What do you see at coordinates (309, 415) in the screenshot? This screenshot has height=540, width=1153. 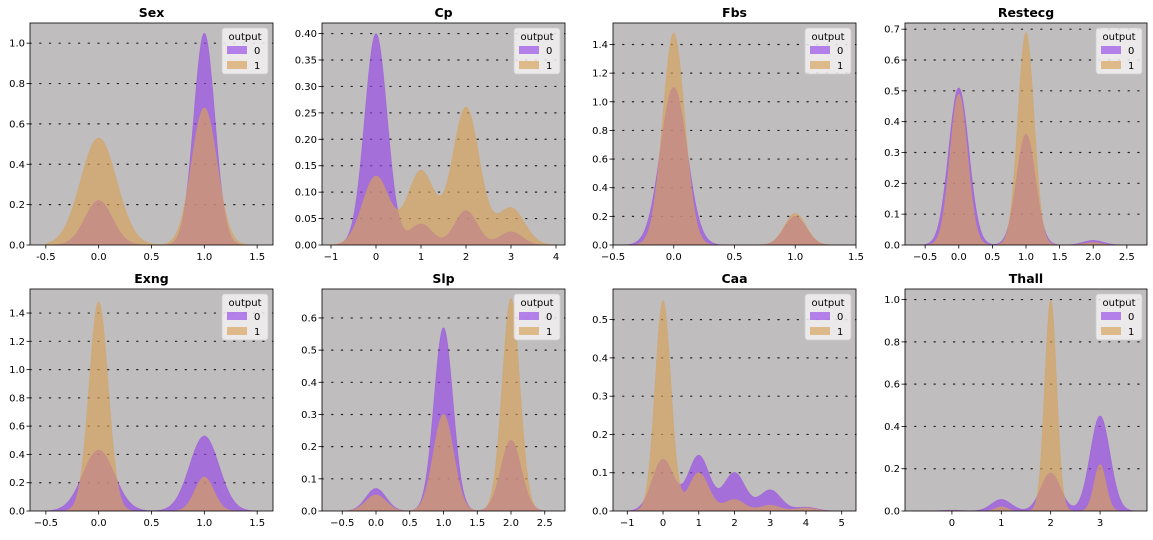 I see `y-tick-label: 0.3` at bounding box center [309, 415].